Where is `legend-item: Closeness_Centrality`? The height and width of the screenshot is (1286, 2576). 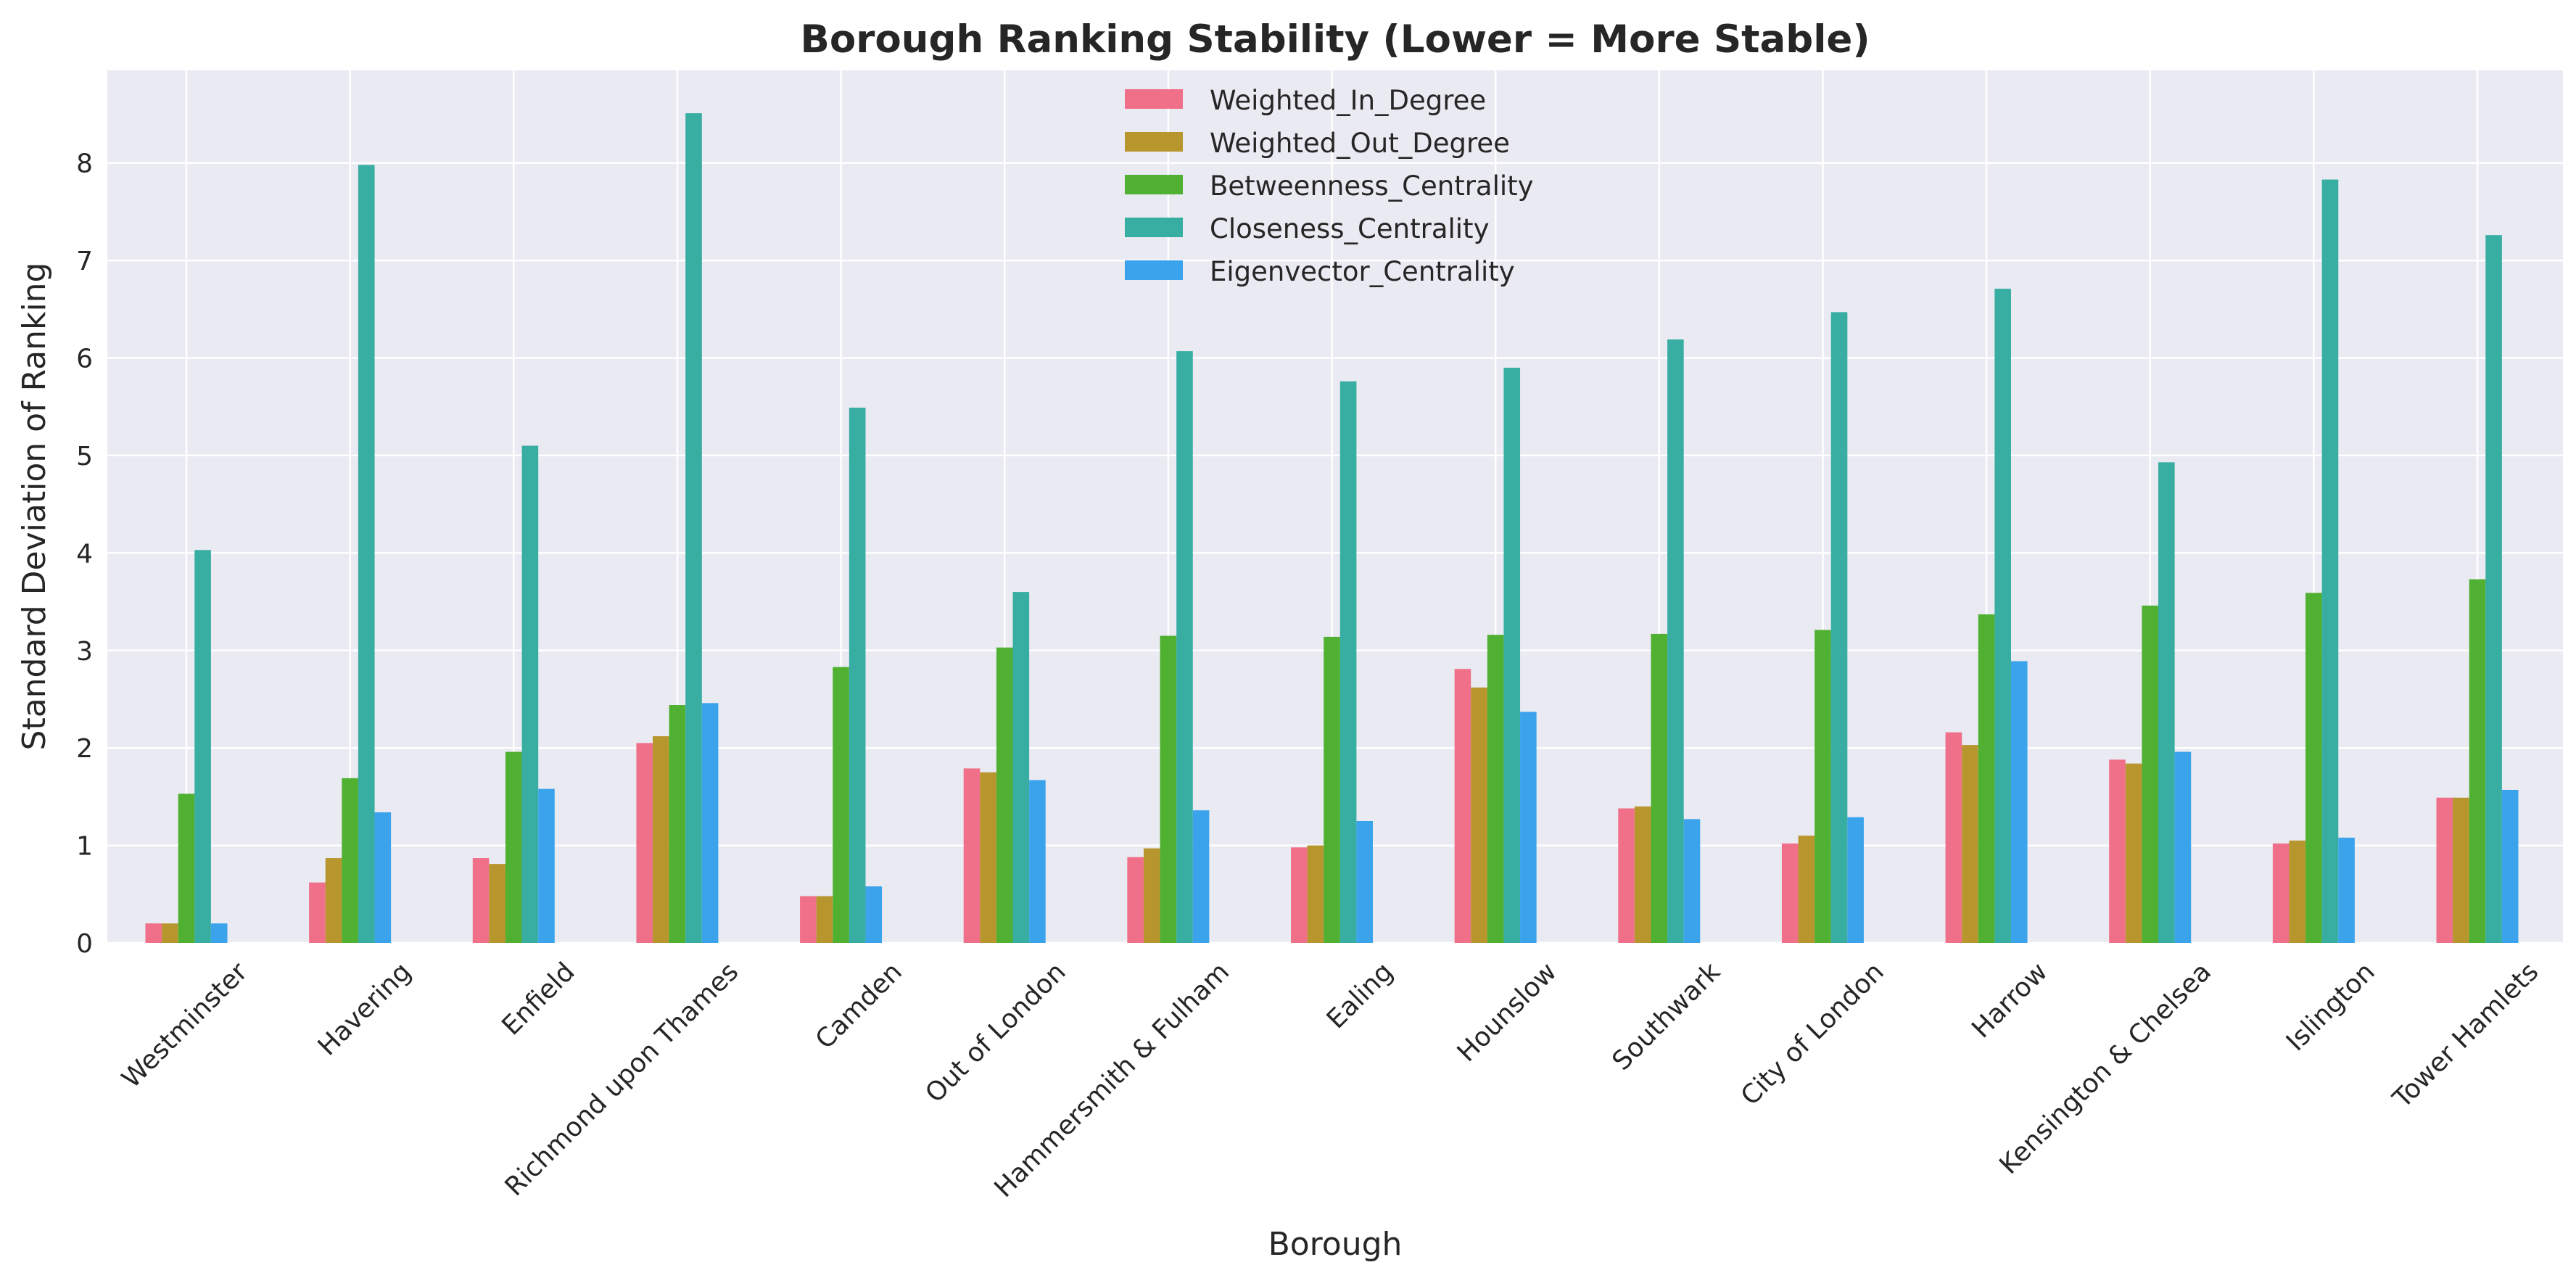 legend-item: Closeness_Centrality is located at coordinates (1307, 229).